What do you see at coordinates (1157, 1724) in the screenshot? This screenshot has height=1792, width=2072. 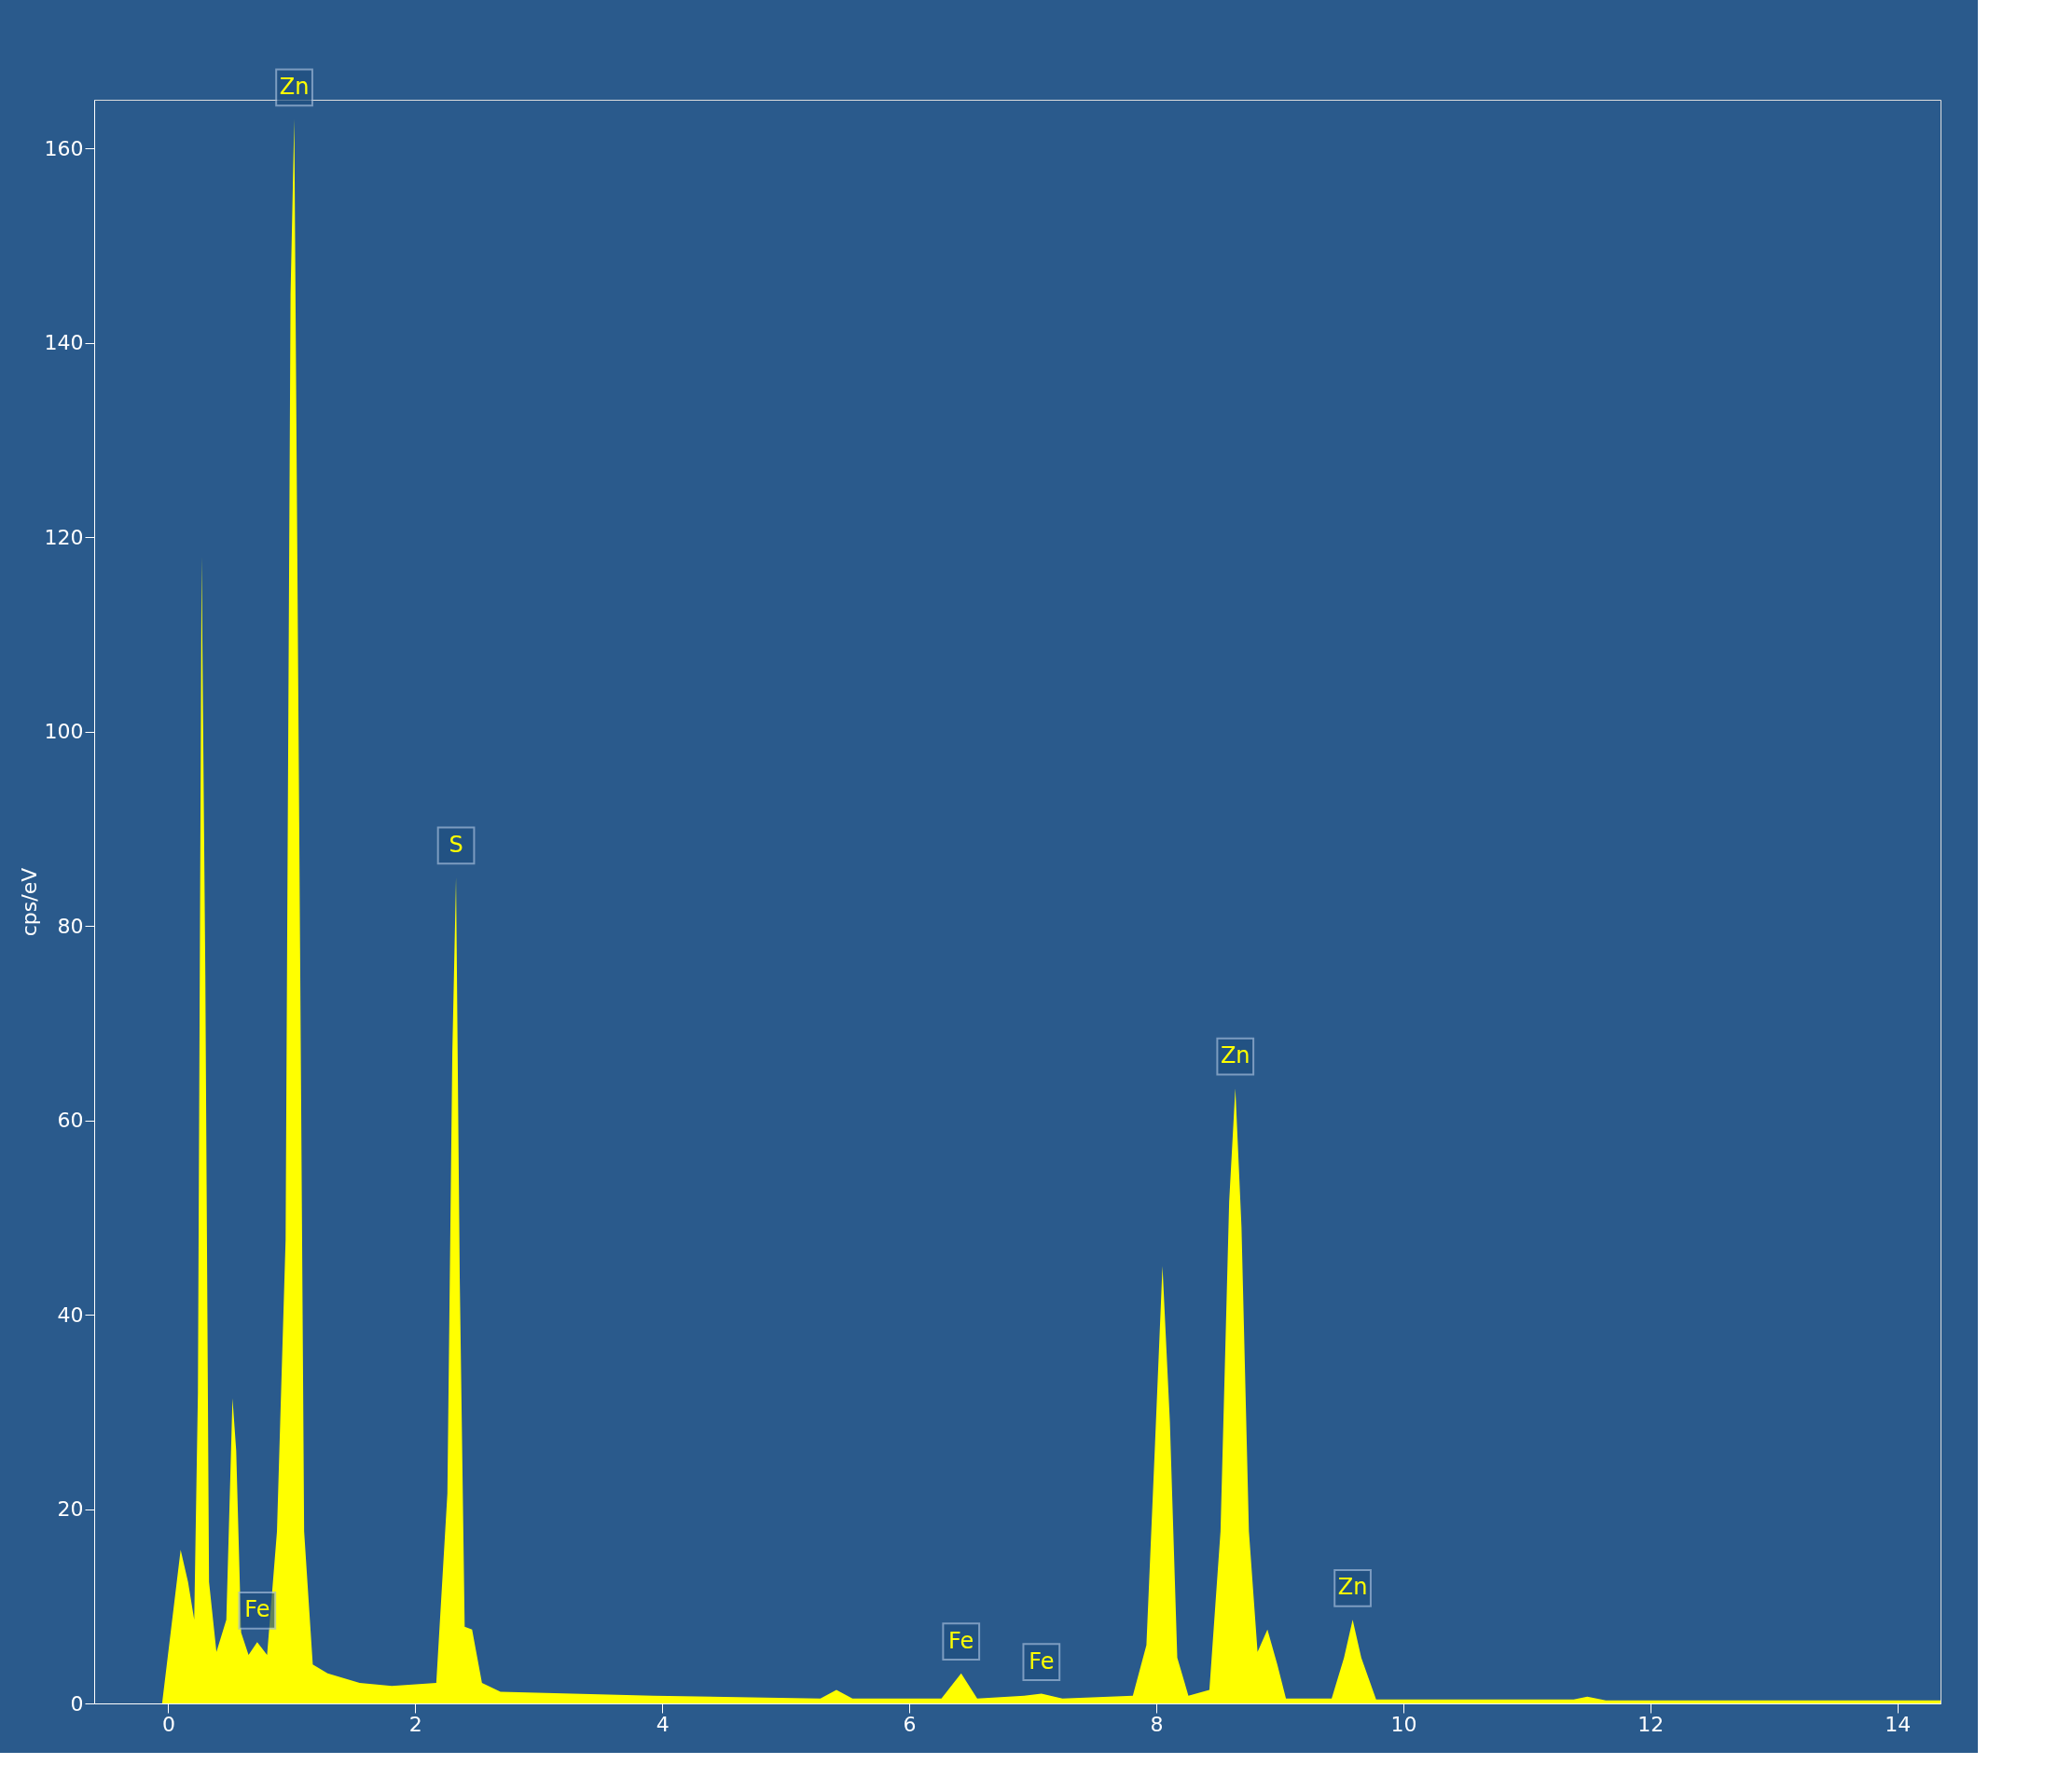 I see `x-tick-label: 8` at bounding box center [1157, 1724].